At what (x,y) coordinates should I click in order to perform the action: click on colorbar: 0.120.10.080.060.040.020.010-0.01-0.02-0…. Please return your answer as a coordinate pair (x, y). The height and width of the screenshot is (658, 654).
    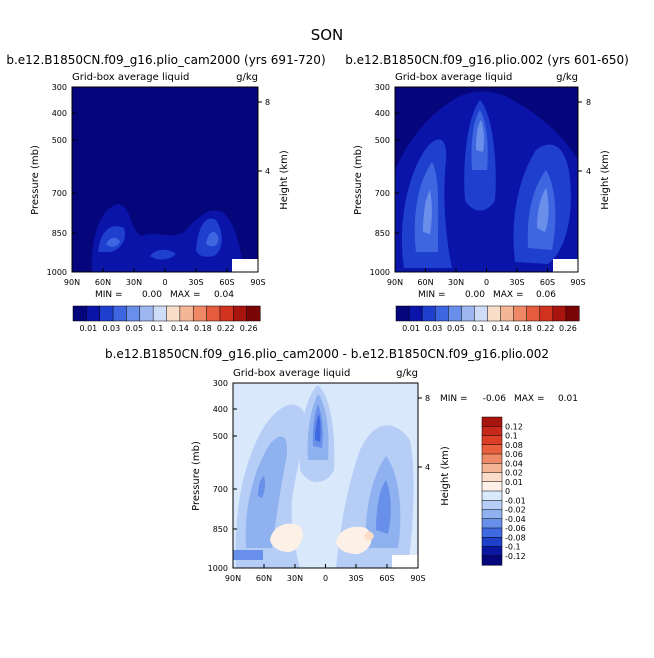
    Looking at the image, I should click on (503, 491).